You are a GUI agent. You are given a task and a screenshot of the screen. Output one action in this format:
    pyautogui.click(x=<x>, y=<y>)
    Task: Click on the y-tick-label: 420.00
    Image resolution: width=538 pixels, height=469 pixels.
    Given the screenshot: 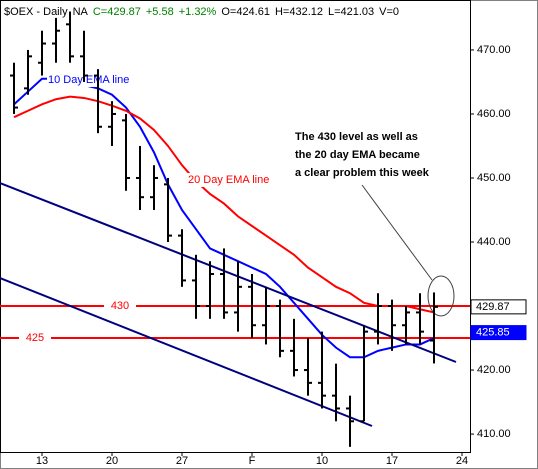 What is the action you would take?
    pyautogui.click(x=494, y=370)
    